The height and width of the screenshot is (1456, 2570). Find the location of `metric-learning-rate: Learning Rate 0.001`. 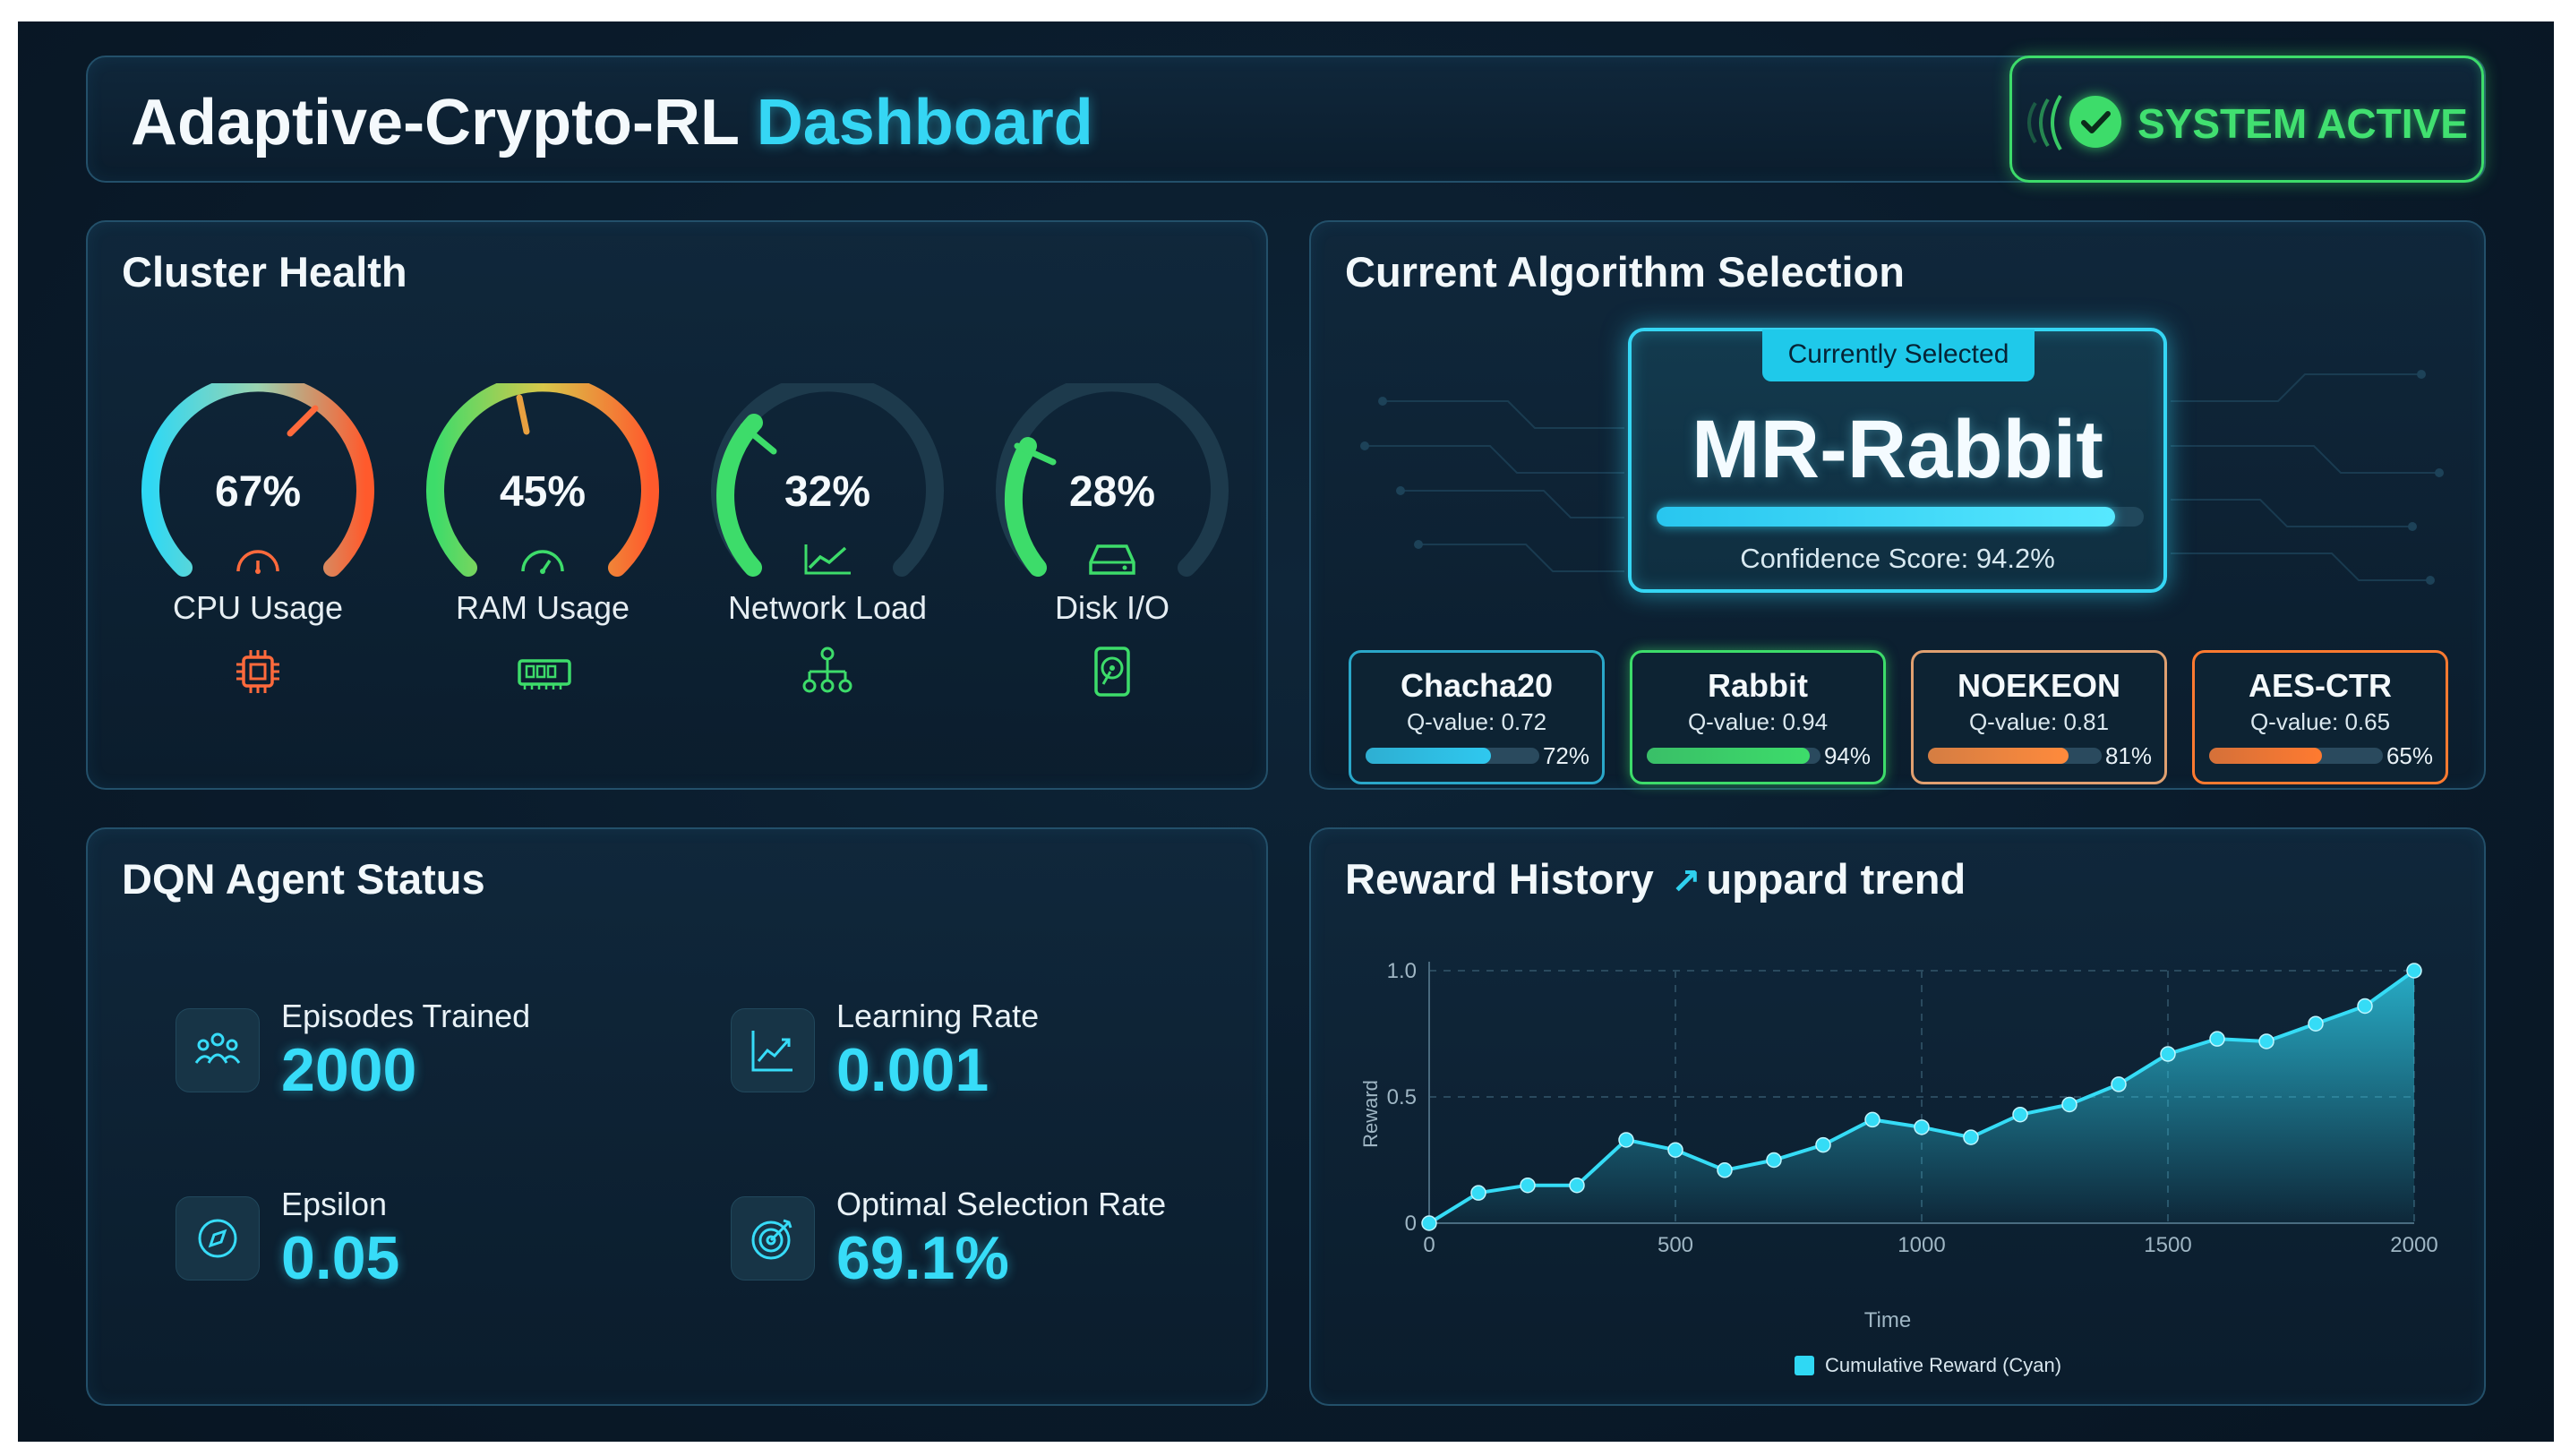

metric-learning-rate: Learning Rate 0.001 is located at coordinates (981, 1051).